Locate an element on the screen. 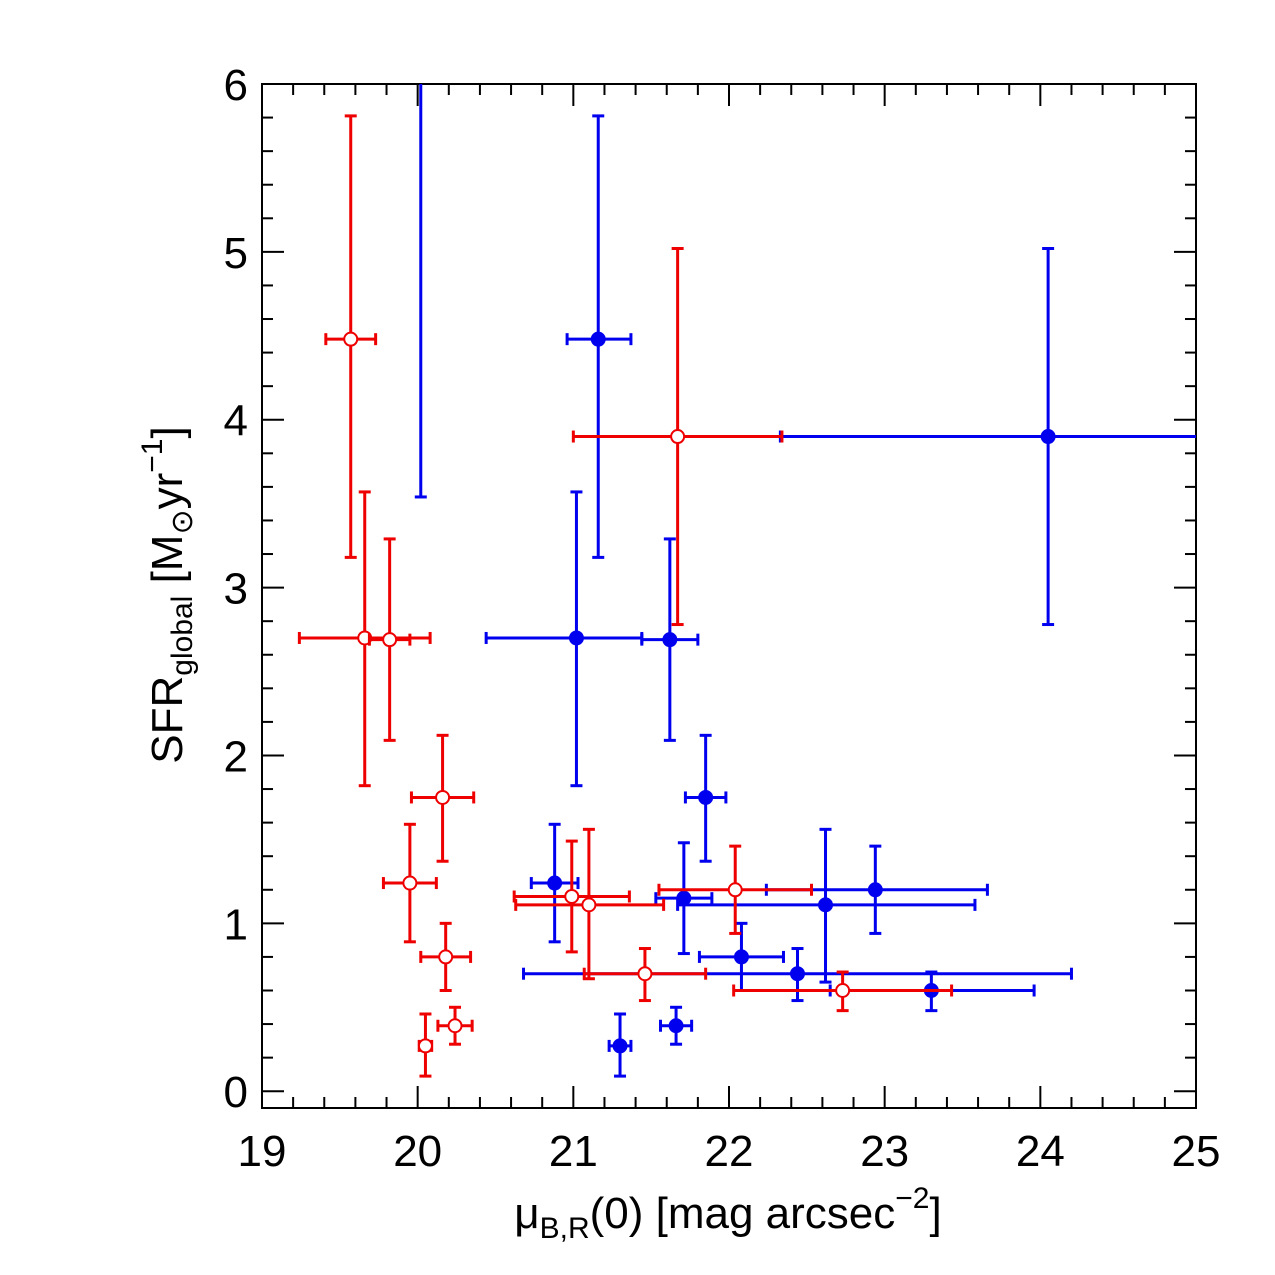 This screenshot has height=1275, width=1275. x-tick-label: 23 is located at coordinates (884, 1151).